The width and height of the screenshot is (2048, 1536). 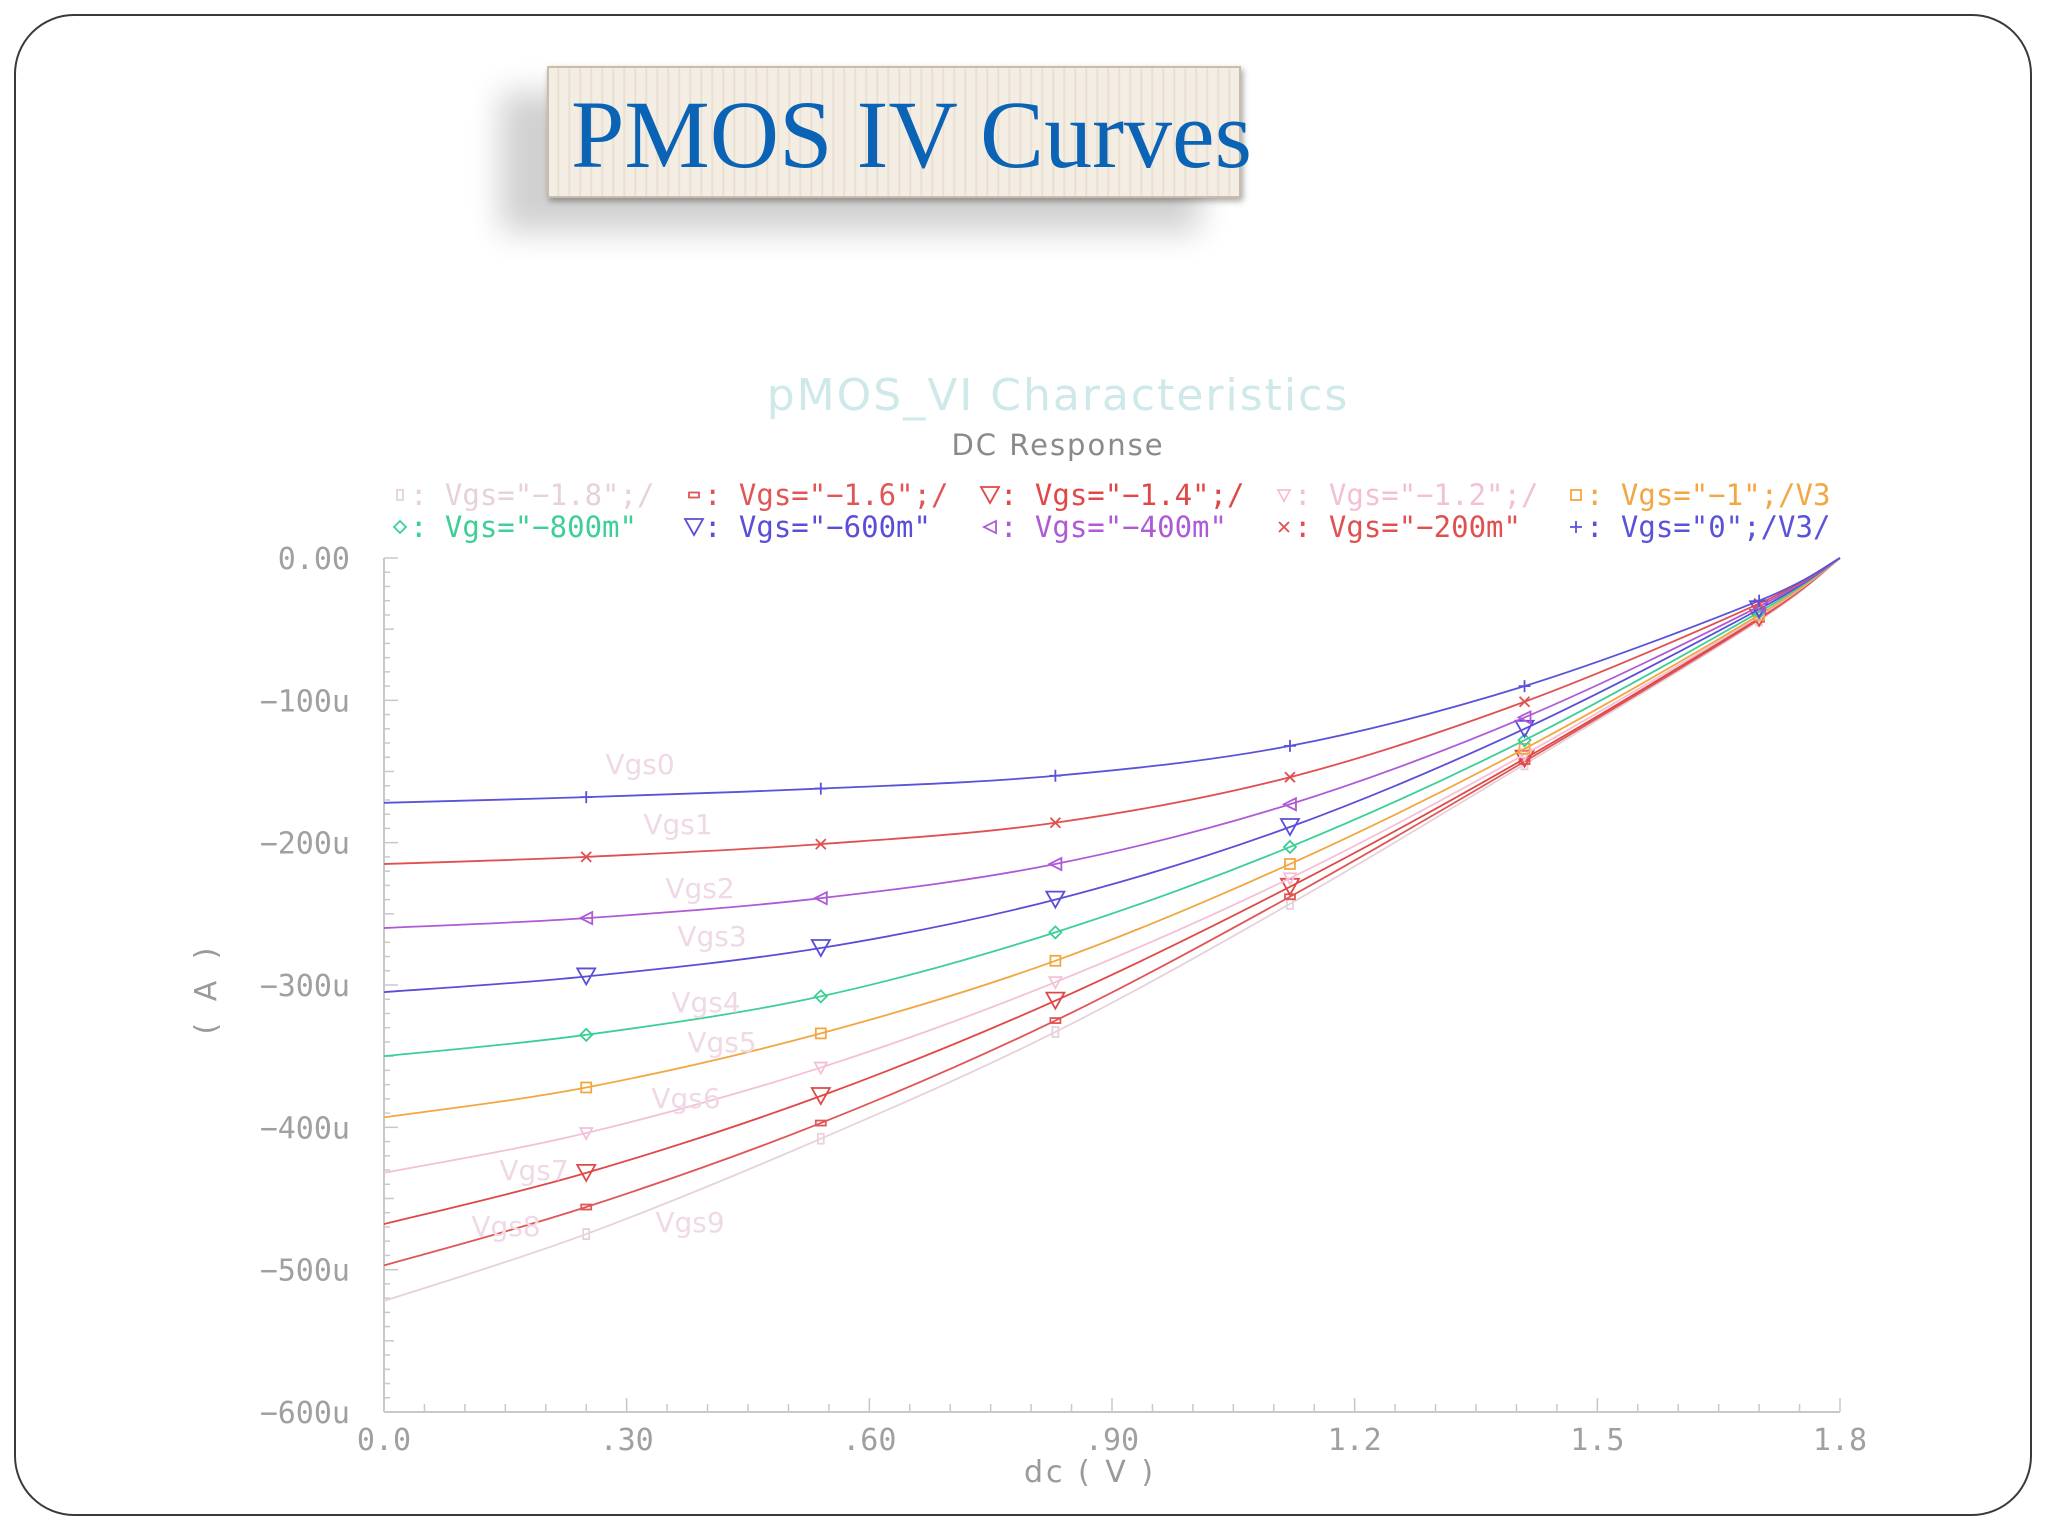 I want to click on legend-item: : Vgs="−600m", so click(x=807, y=527).